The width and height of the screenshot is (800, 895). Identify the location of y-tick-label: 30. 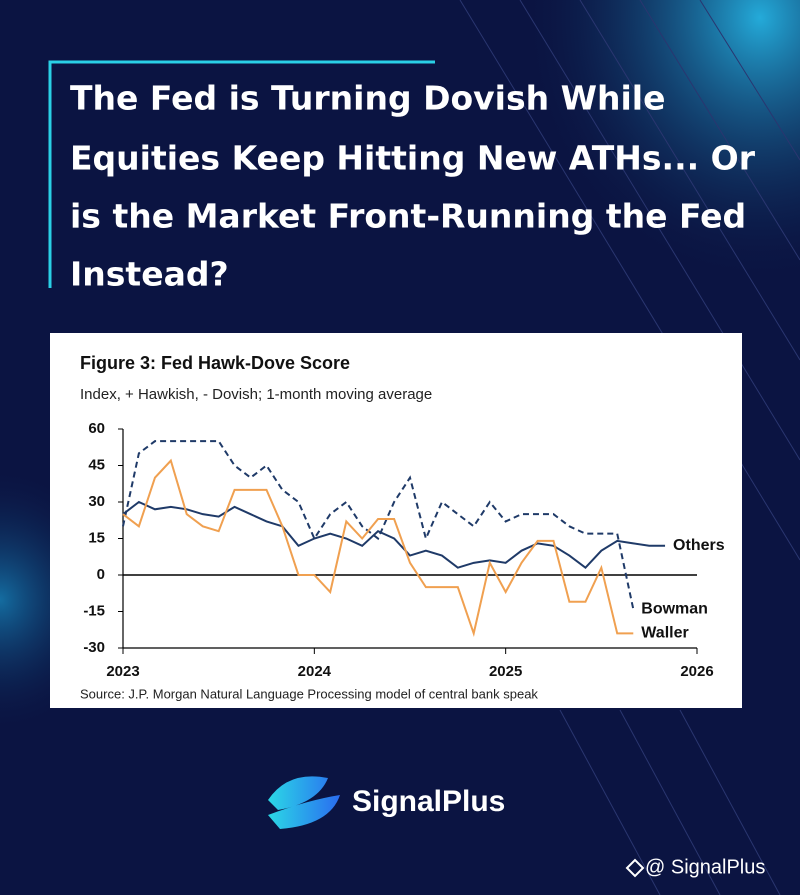
(96, 501).